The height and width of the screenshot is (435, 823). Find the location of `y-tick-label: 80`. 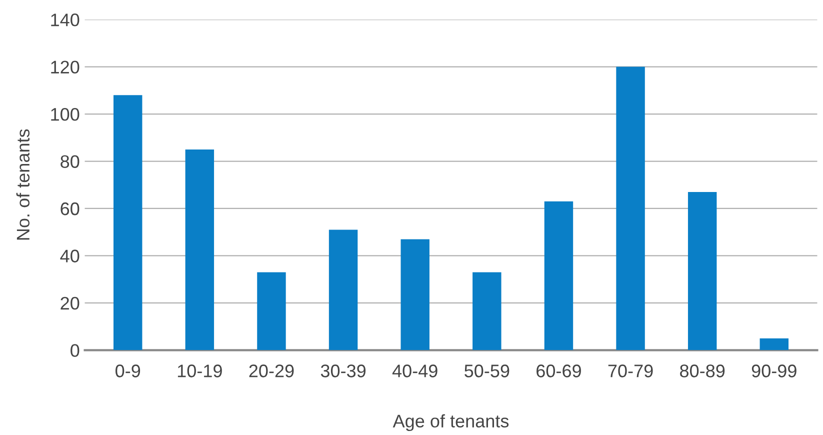

y-tick-label: 80 is located at coordinates (70, 161).